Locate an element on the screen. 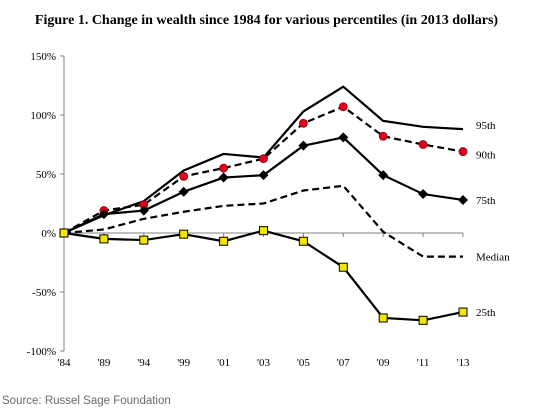 Image resolution: width=533 pixels, height=417 pixels. y-tick-label: -100% is located at coordinates (41, 352).